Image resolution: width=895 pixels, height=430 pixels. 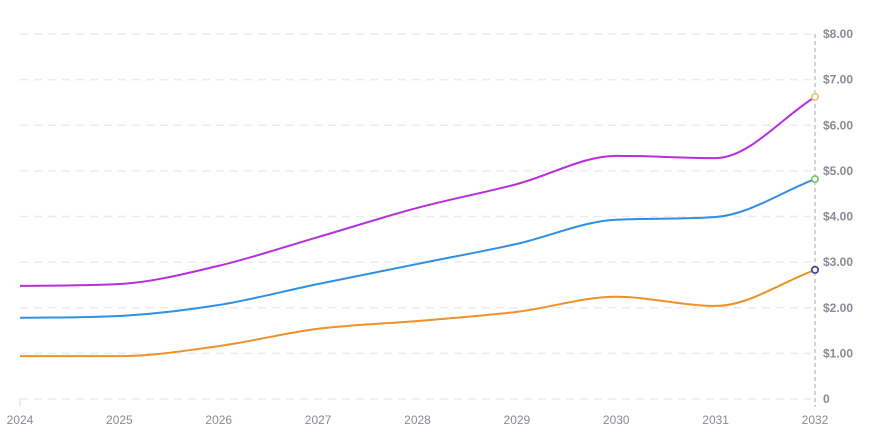 I want to click on x-tick-label: 2029, so click(x=517, y=420).